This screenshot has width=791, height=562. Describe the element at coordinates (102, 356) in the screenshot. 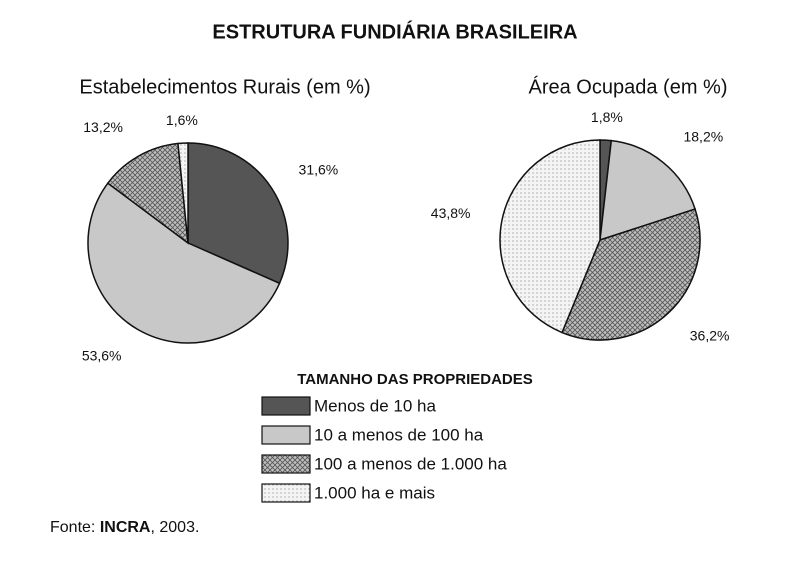

I see `value-label: 53,6%` at that location.